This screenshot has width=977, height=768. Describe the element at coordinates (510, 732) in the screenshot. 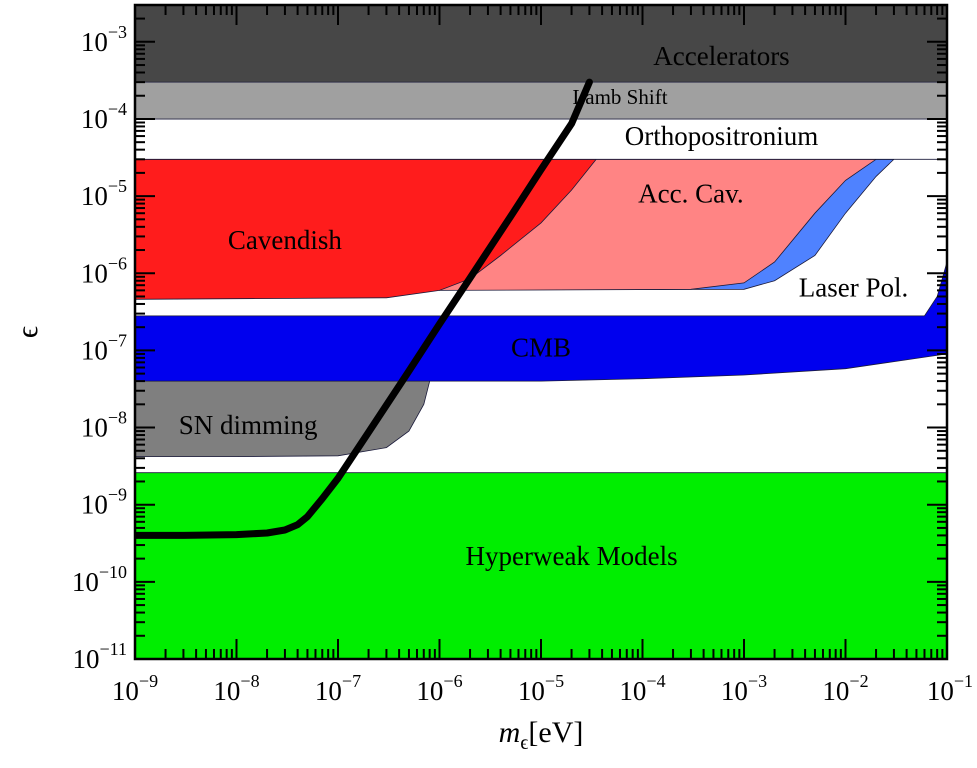

I see `x-axis-label-base: m` at that location.